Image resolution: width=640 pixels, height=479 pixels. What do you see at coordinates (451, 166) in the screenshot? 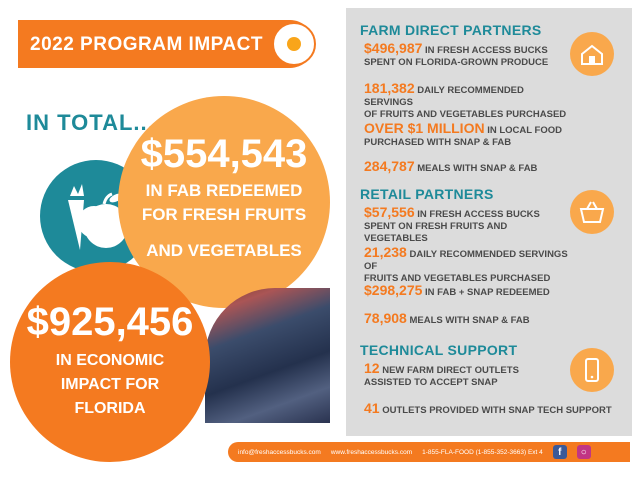
I see `farm-stat-4: 284,787 MEALS WITH SNAP & FAB` at bounding box center [451, 166].